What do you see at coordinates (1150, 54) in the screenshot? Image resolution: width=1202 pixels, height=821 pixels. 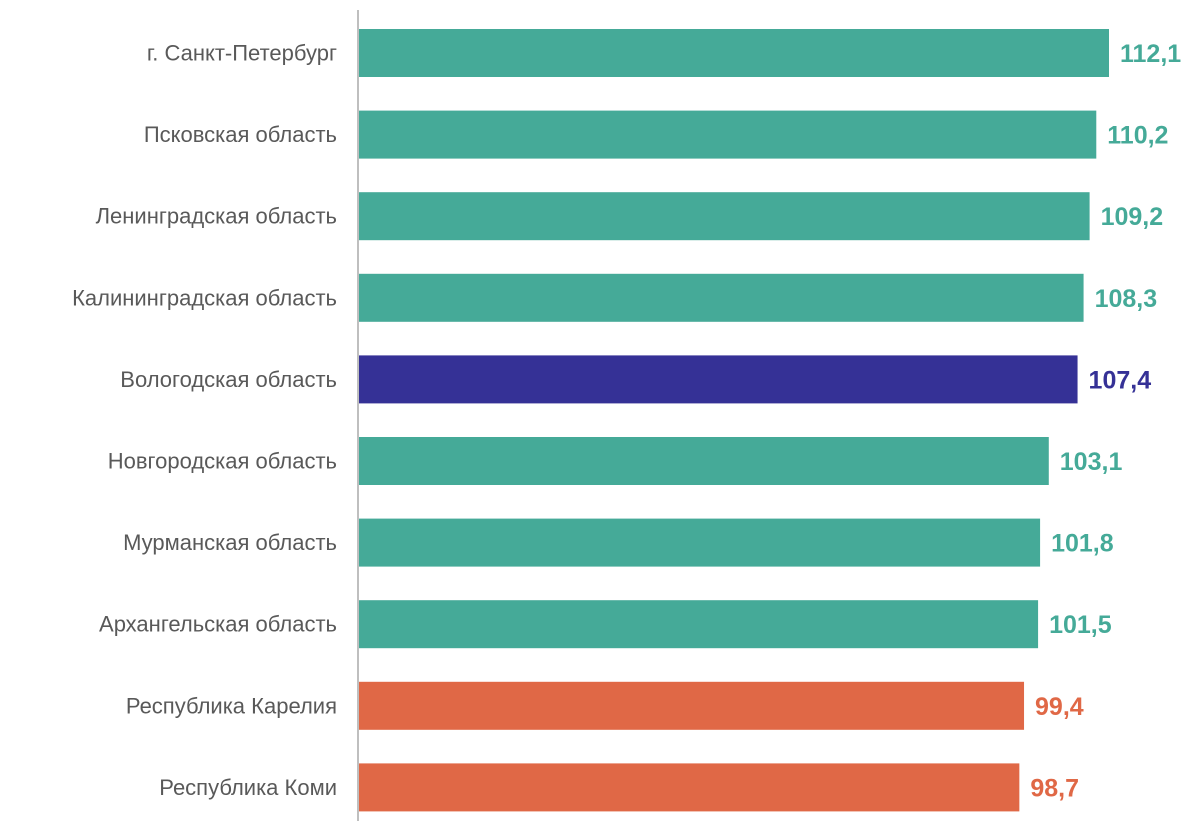 I see `value-label: 112,1` at bounding box center [1150, 54].